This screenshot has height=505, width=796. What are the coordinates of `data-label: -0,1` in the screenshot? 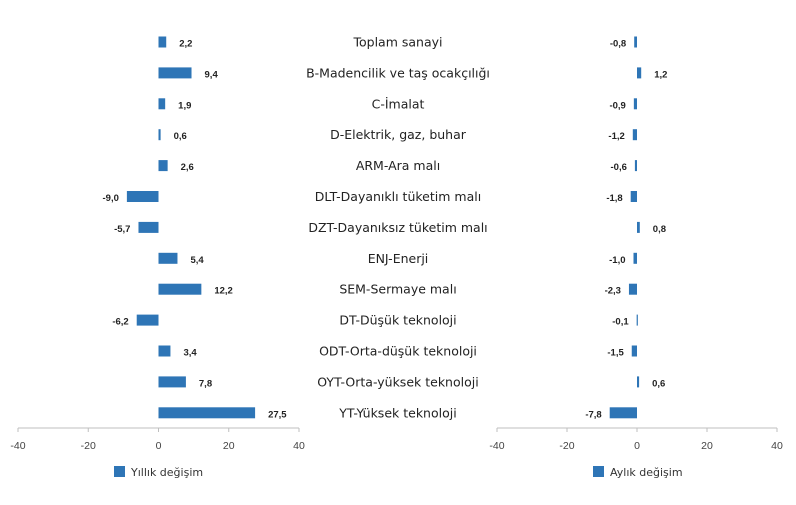 It's located at (620, 322).